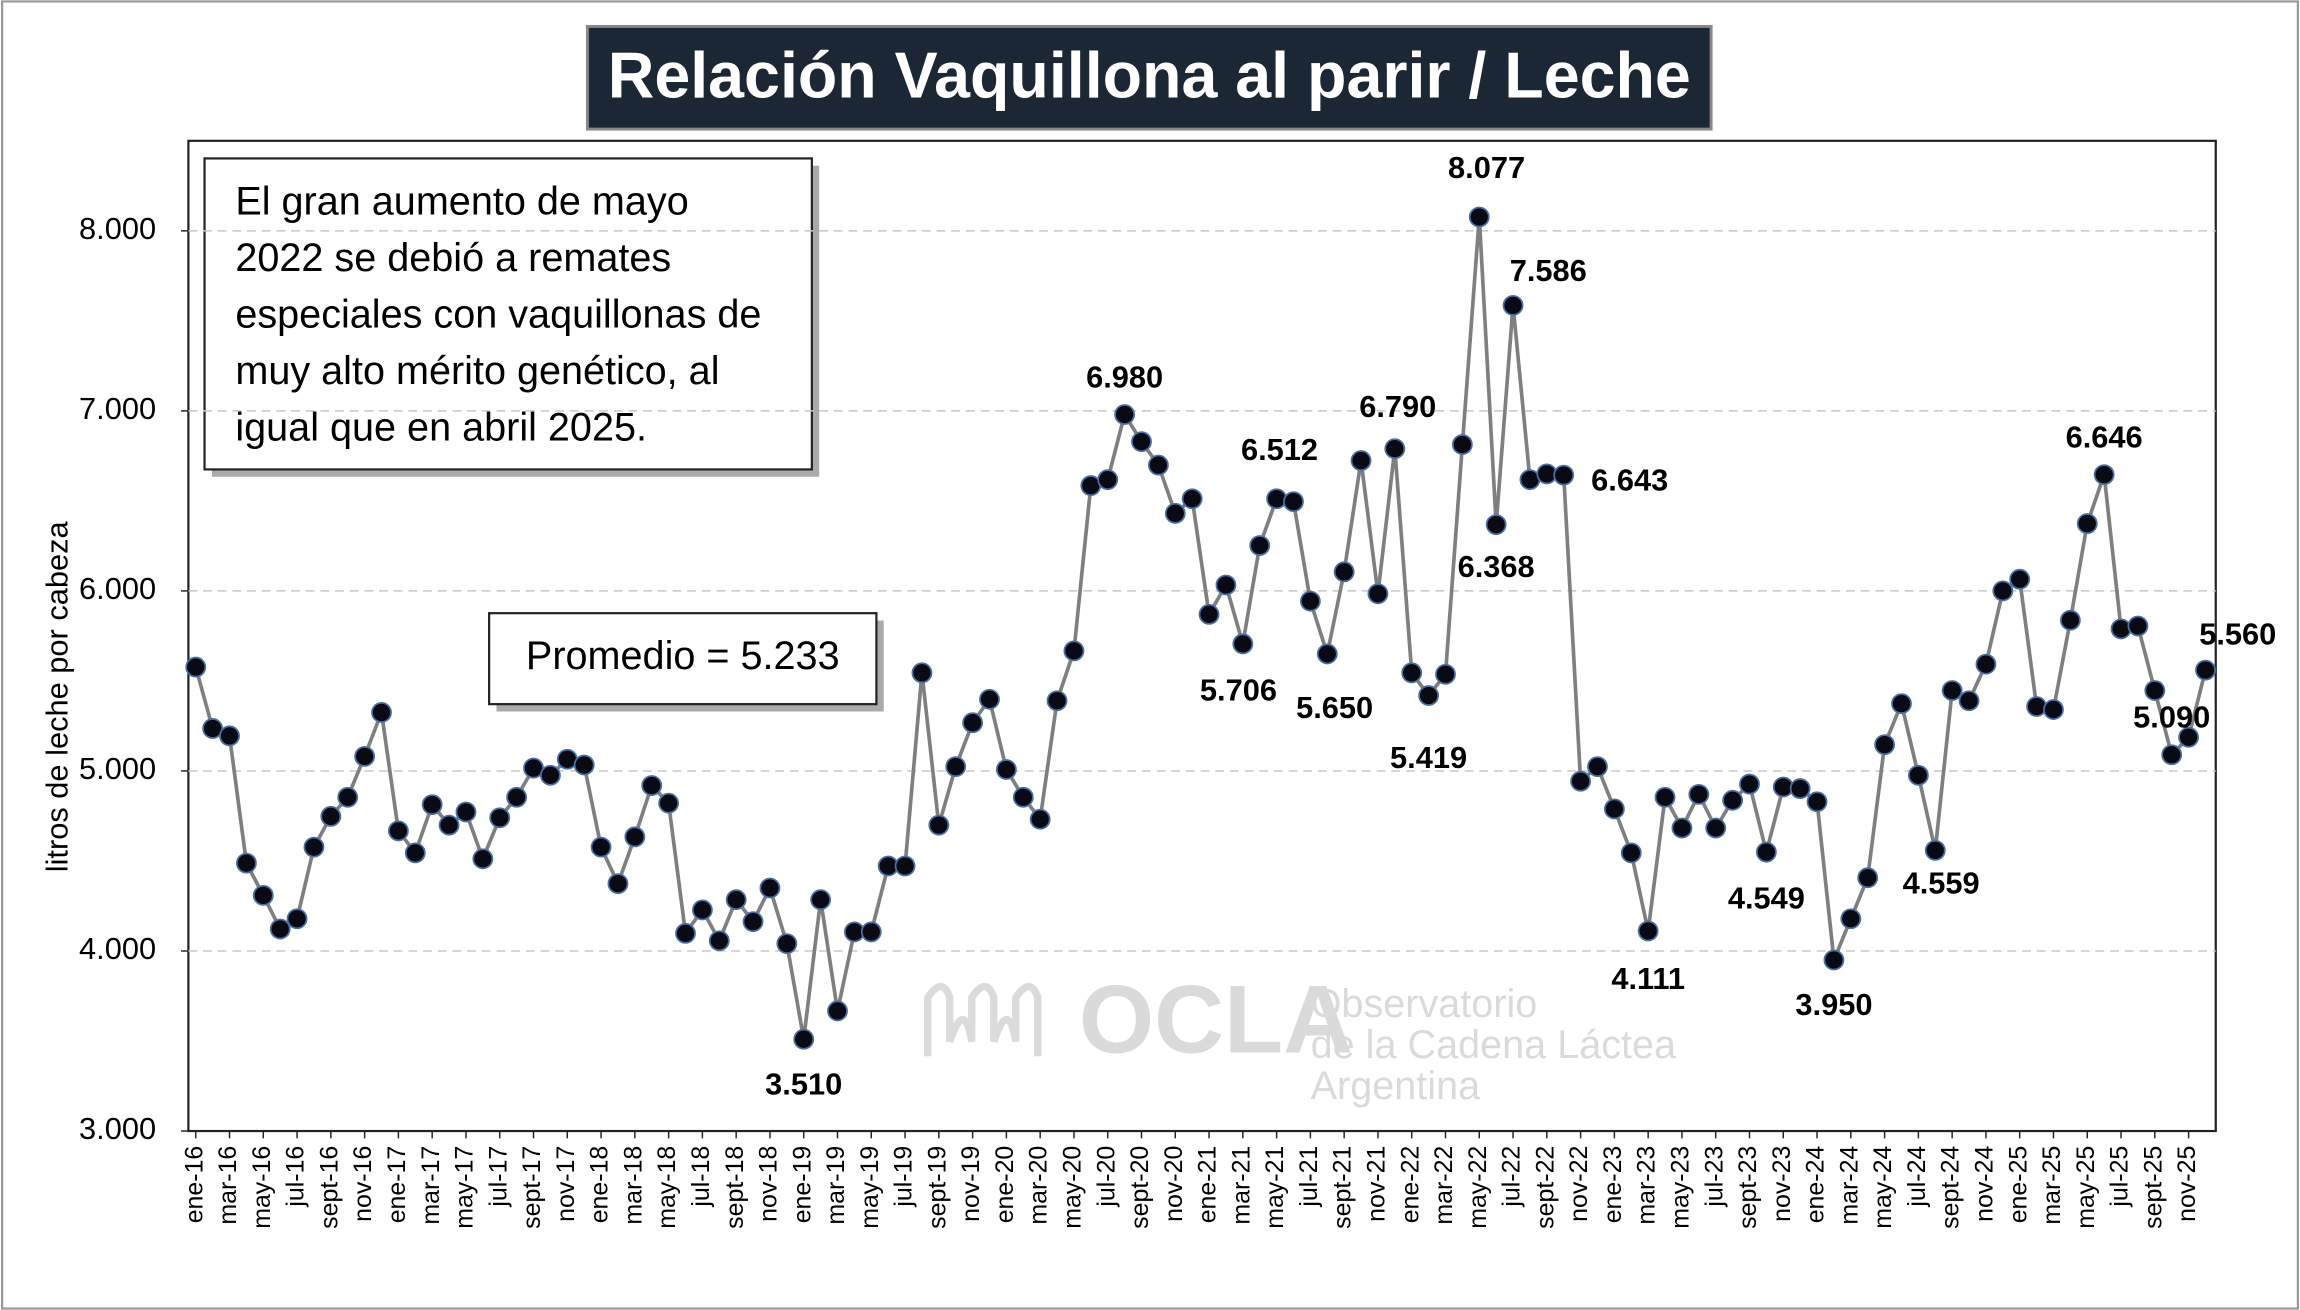  I want to click on x-tick-label: ene-19, so click(802, 1185).